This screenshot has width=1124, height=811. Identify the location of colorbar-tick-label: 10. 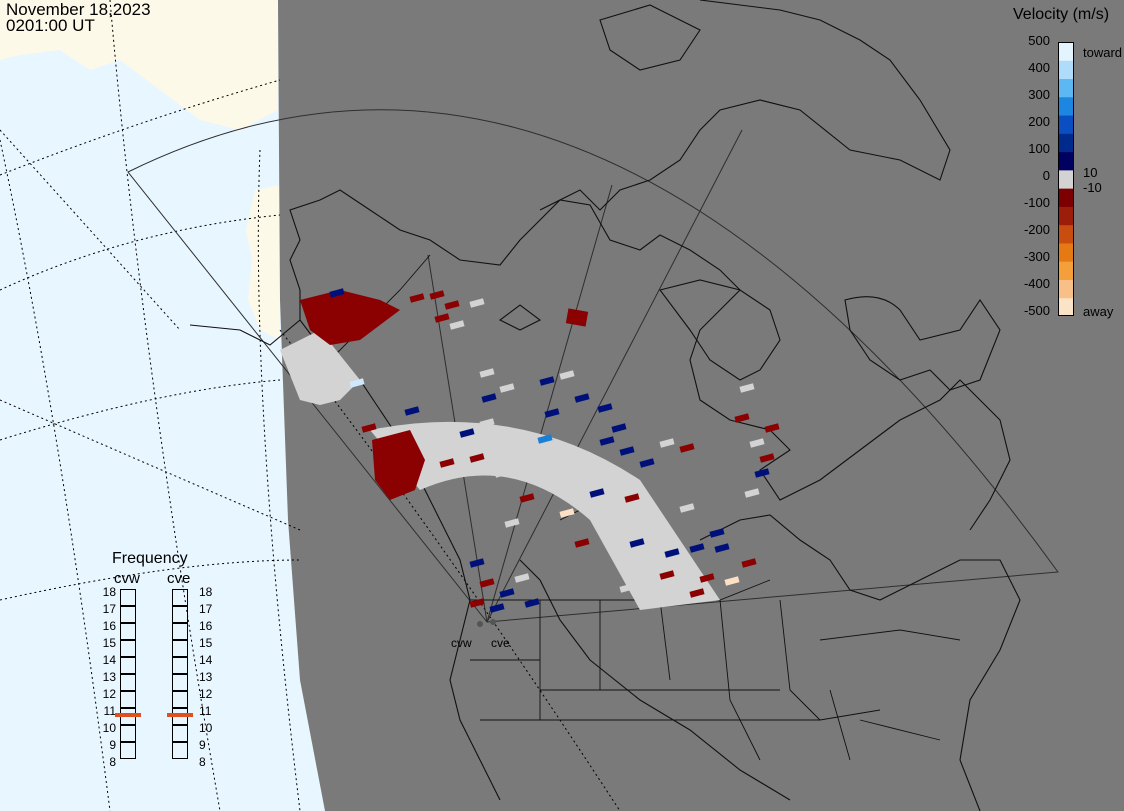
(1090, 172).